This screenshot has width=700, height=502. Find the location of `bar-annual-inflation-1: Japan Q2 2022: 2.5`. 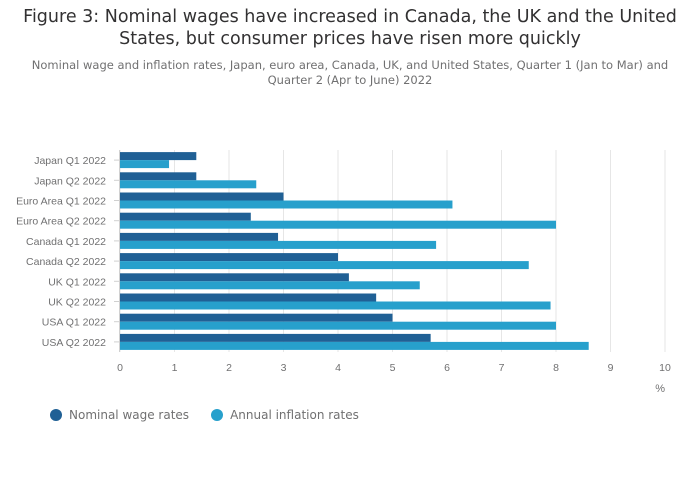

bar-annual-inflation-1: Japan Q2 2022: 2.5 is located at coordinates (188, 184).